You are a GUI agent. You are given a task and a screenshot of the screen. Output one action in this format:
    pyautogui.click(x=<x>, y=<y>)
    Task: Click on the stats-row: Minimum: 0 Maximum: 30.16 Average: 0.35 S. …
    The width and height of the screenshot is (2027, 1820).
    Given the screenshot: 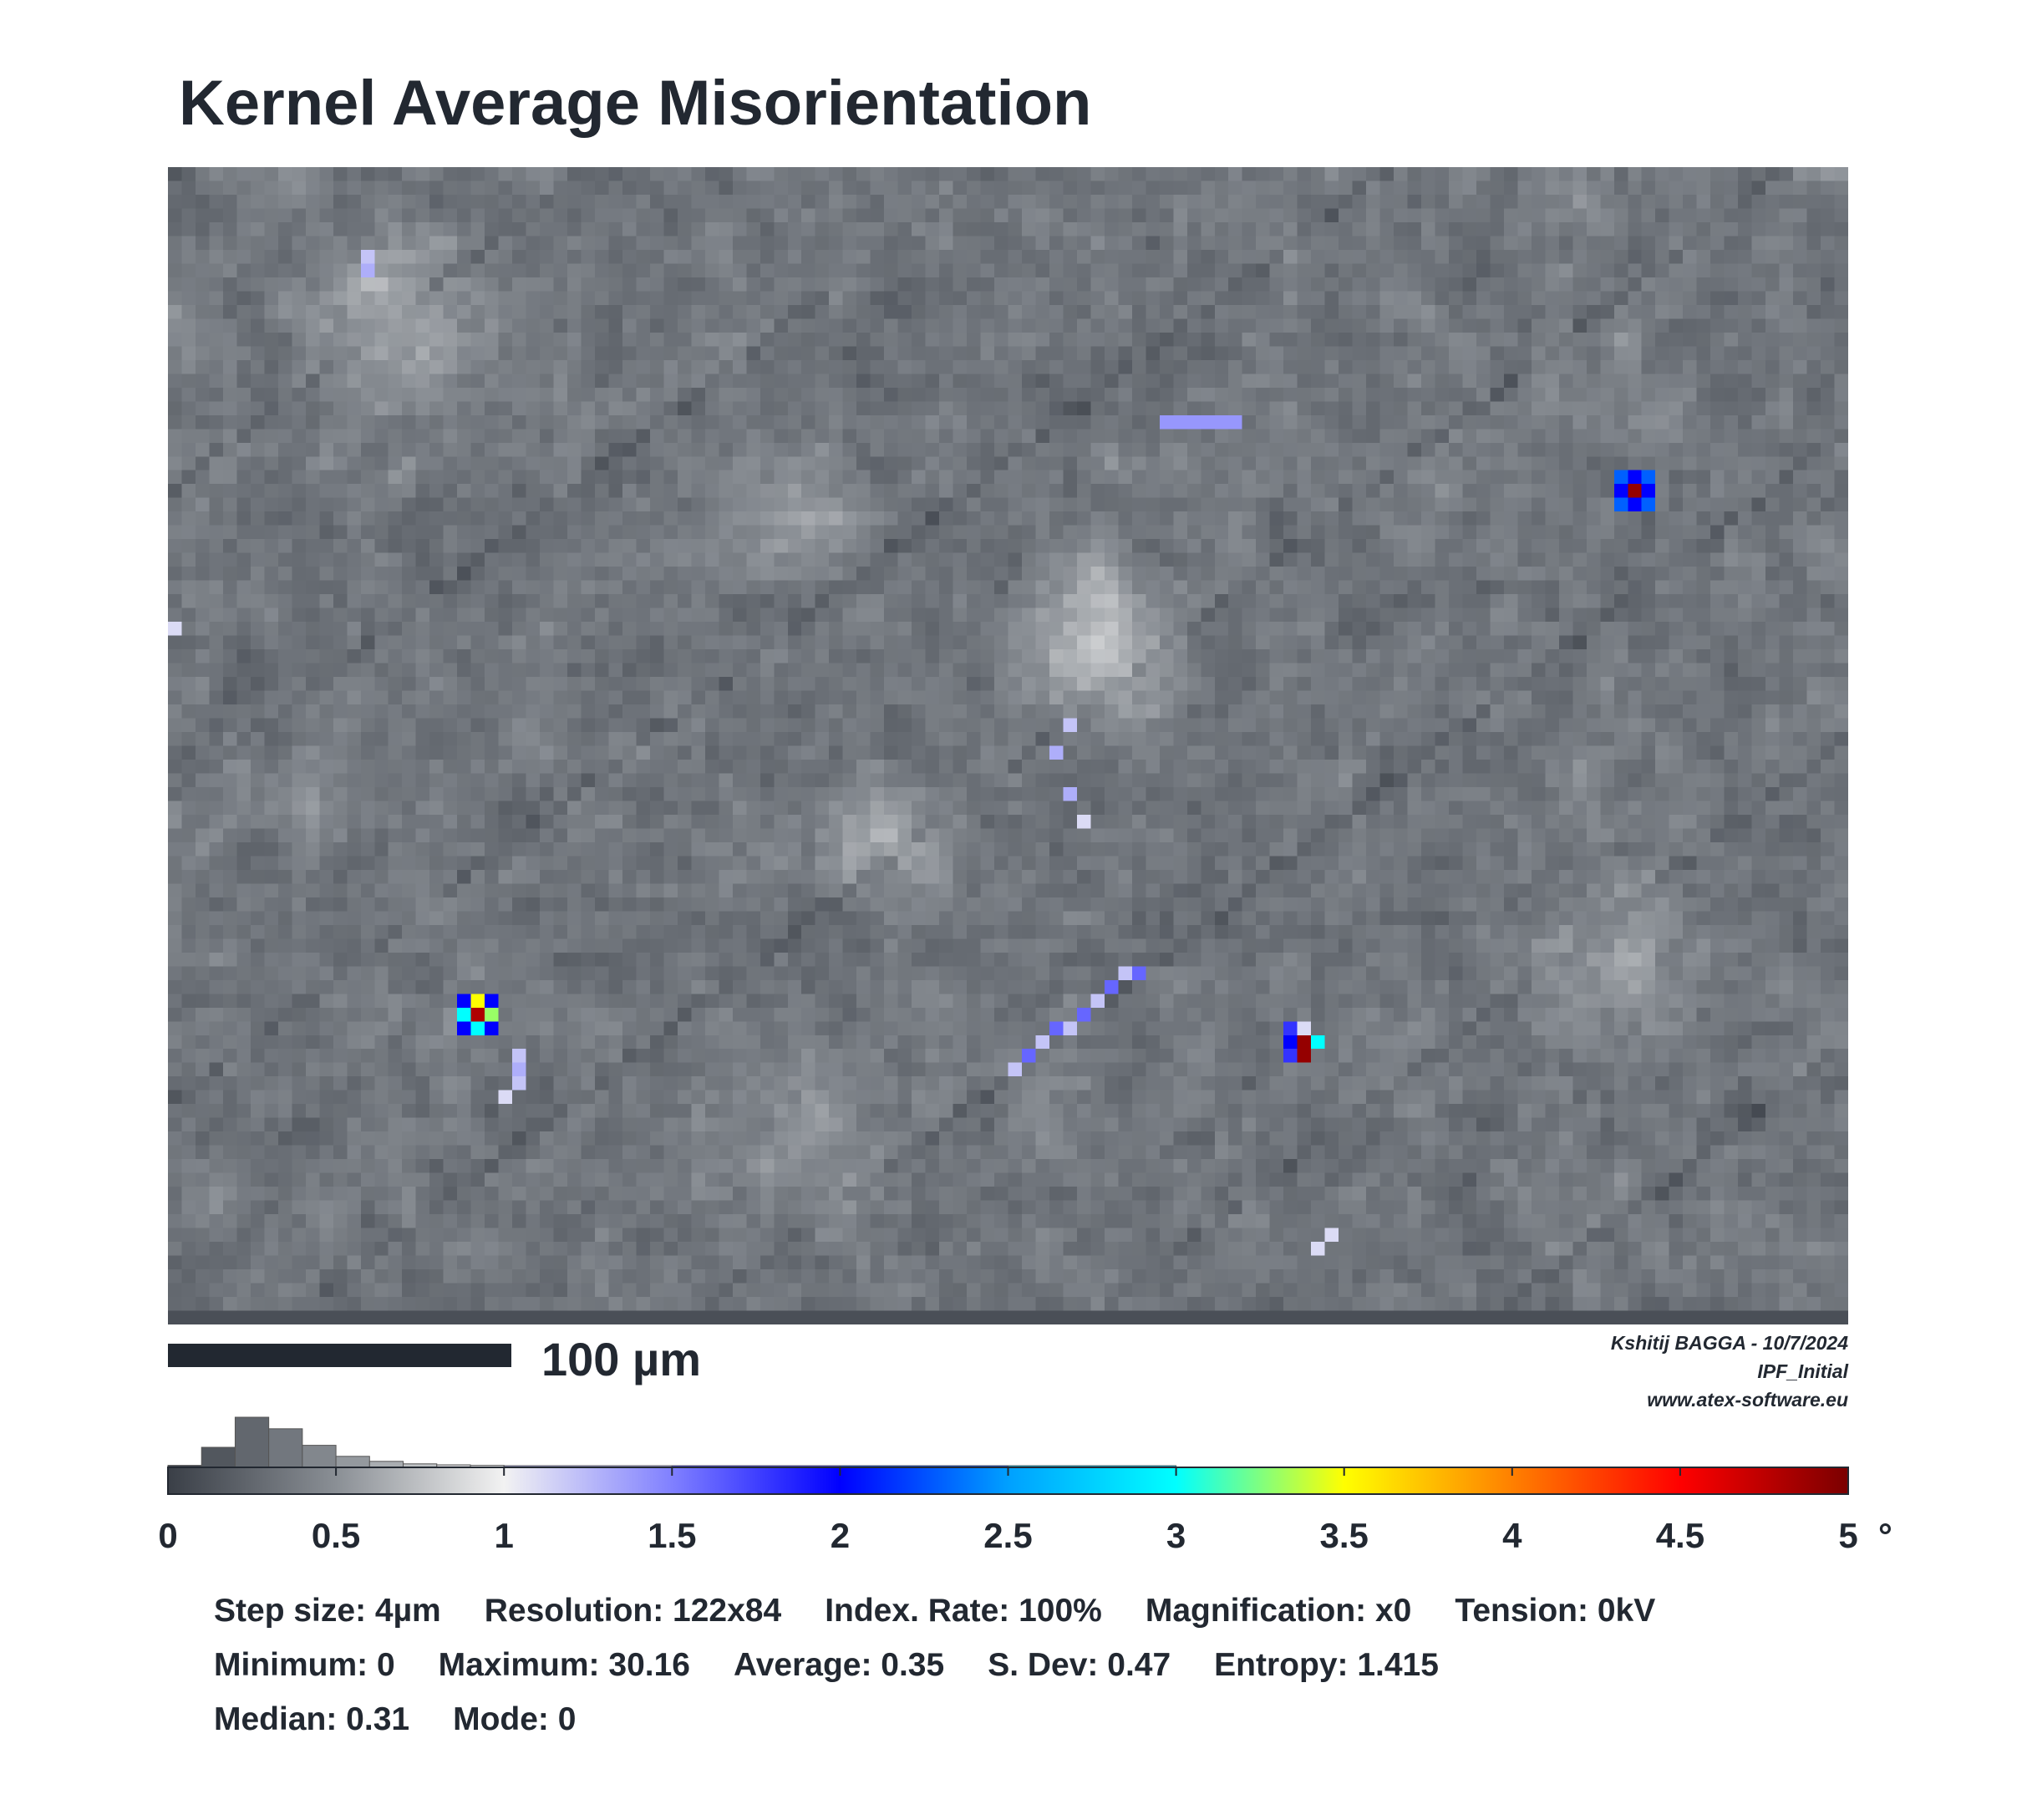 What is the action you would take?
    pyautogui.click(x=957, y=1665)
    